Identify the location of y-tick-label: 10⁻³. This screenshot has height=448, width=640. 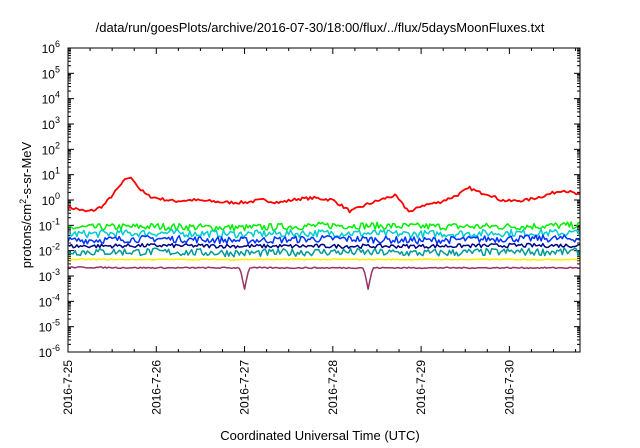
(49, 275).